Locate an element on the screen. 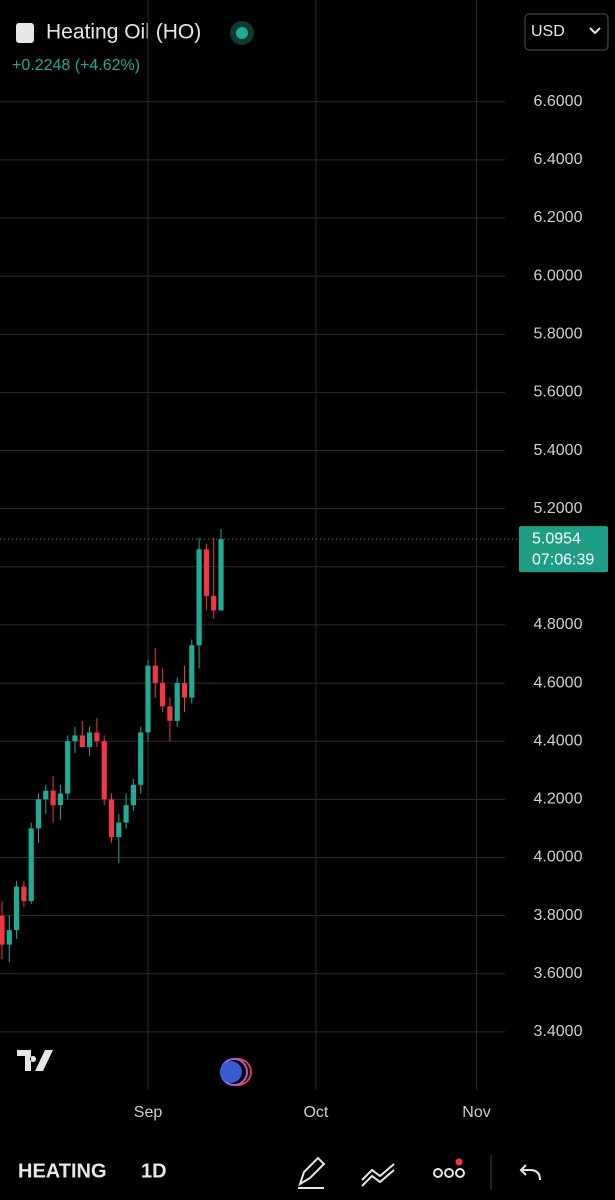 This screenshot has height=1200, width=615. tv-logo is located at coordinates (35, 1060).